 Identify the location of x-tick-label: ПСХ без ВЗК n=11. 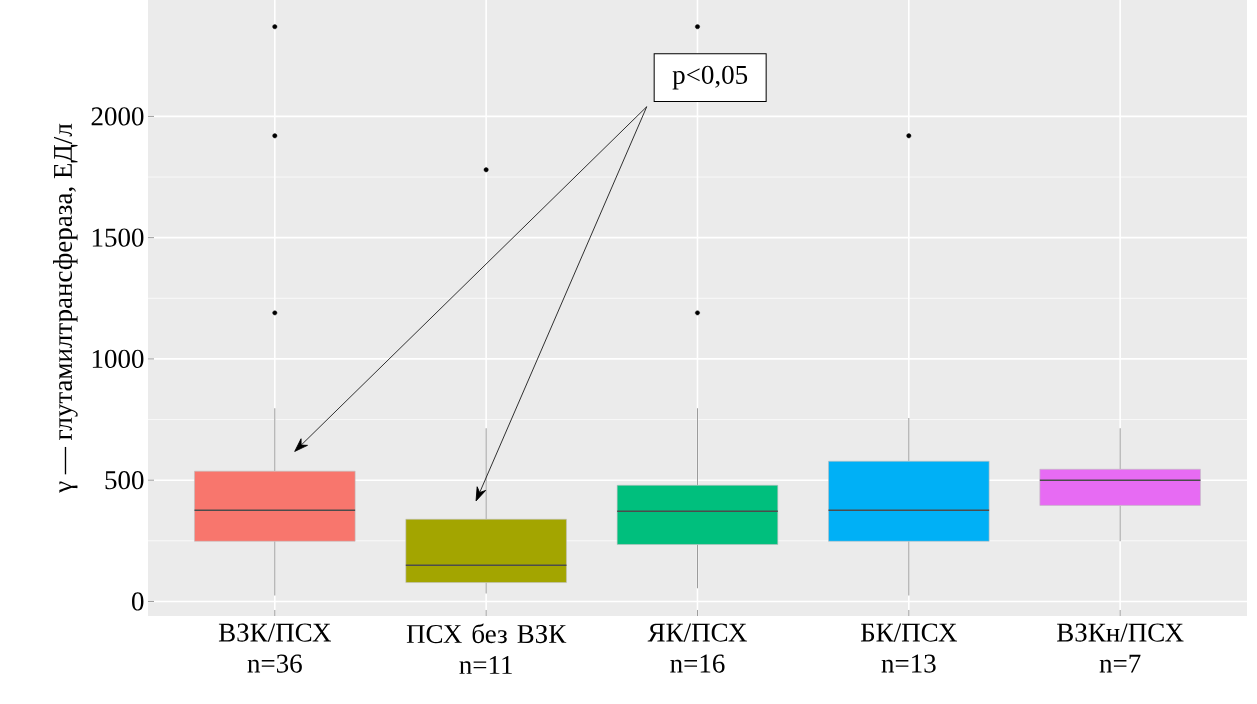
(486, 648).